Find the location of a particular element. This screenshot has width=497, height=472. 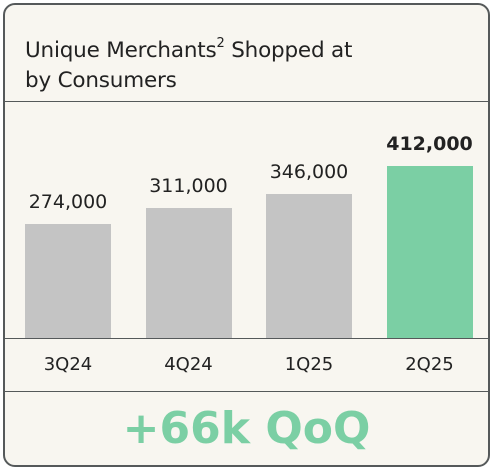

bar-2q25 is located at coordinates (429, 252).